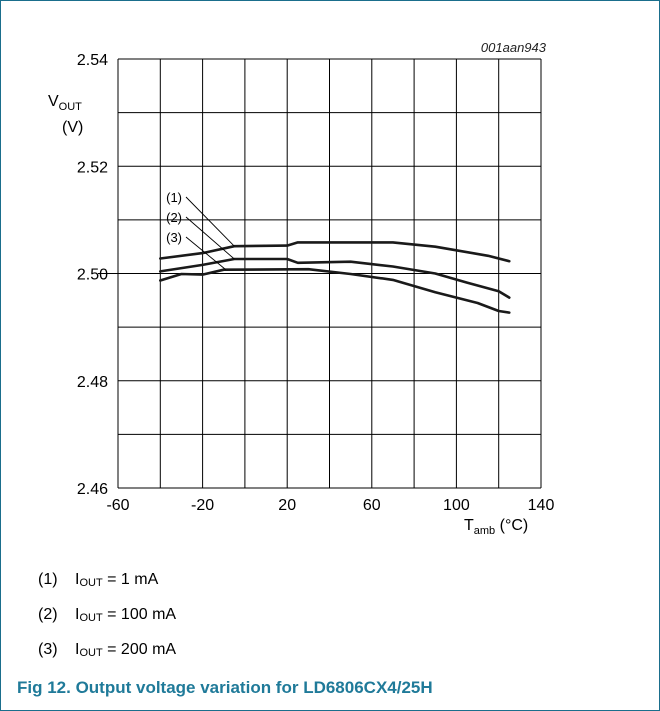  What do you see at coordinates (139, 649) in the screenshot?
I see `legend-text: = 200 mA` at bounding box center [139, 649].